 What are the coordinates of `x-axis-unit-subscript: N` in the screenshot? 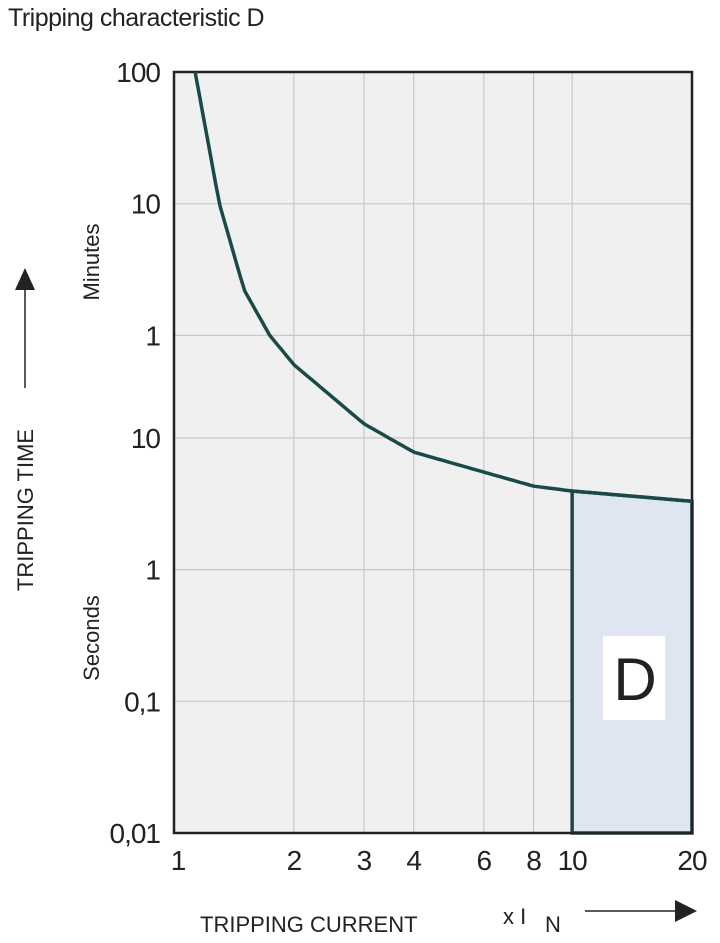 It's located at (553, 924).